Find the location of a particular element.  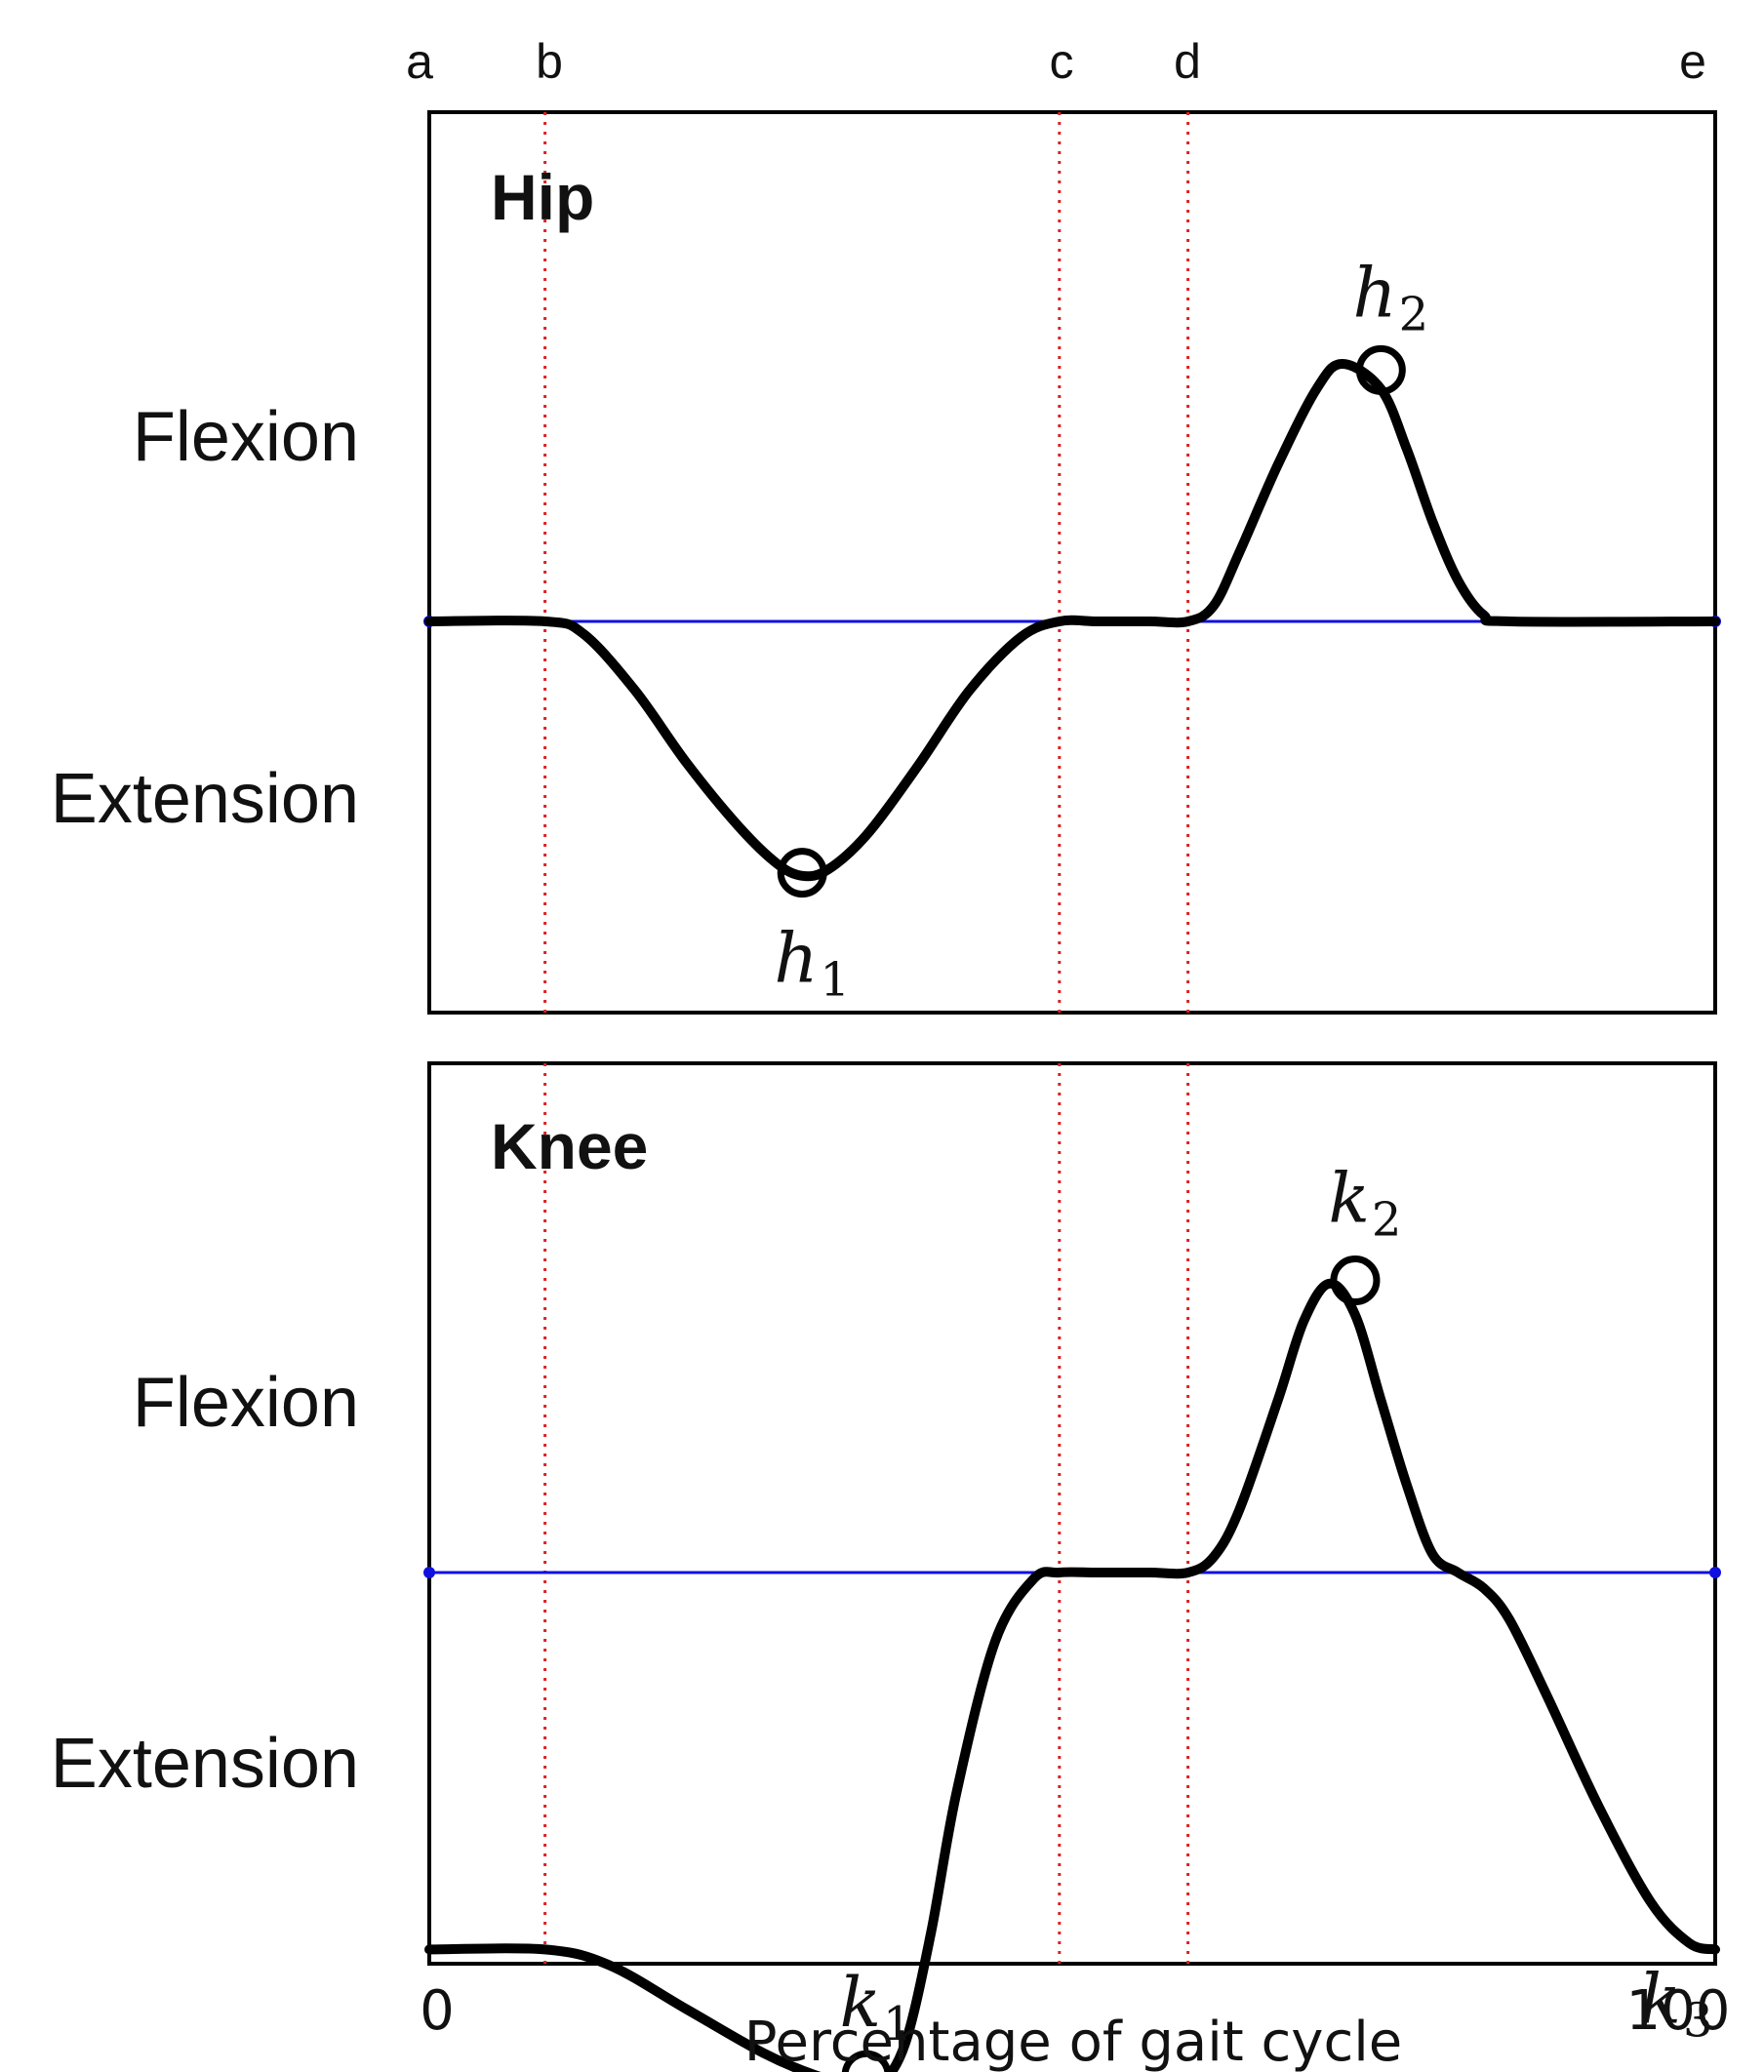

knee-extension-label: Extension is located at coordinates (205, 1764).